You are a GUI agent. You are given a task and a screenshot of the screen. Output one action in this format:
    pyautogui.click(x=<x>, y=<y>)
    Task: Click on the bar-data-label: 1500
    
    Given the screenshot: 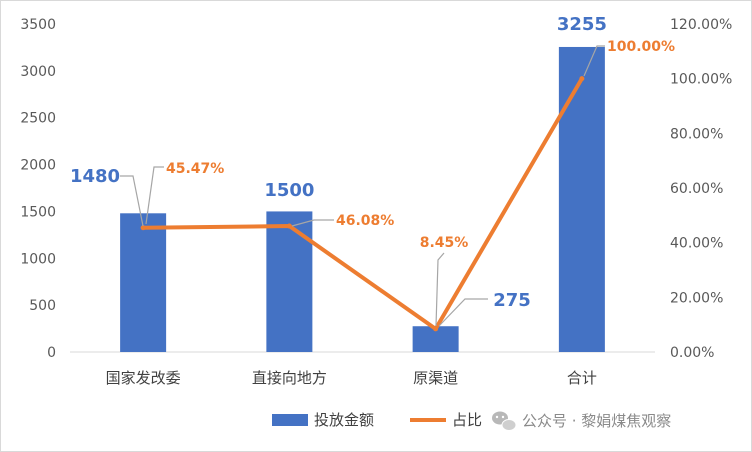 What is the action you would take?
    pyautogui.click(x=289, y=190)
    